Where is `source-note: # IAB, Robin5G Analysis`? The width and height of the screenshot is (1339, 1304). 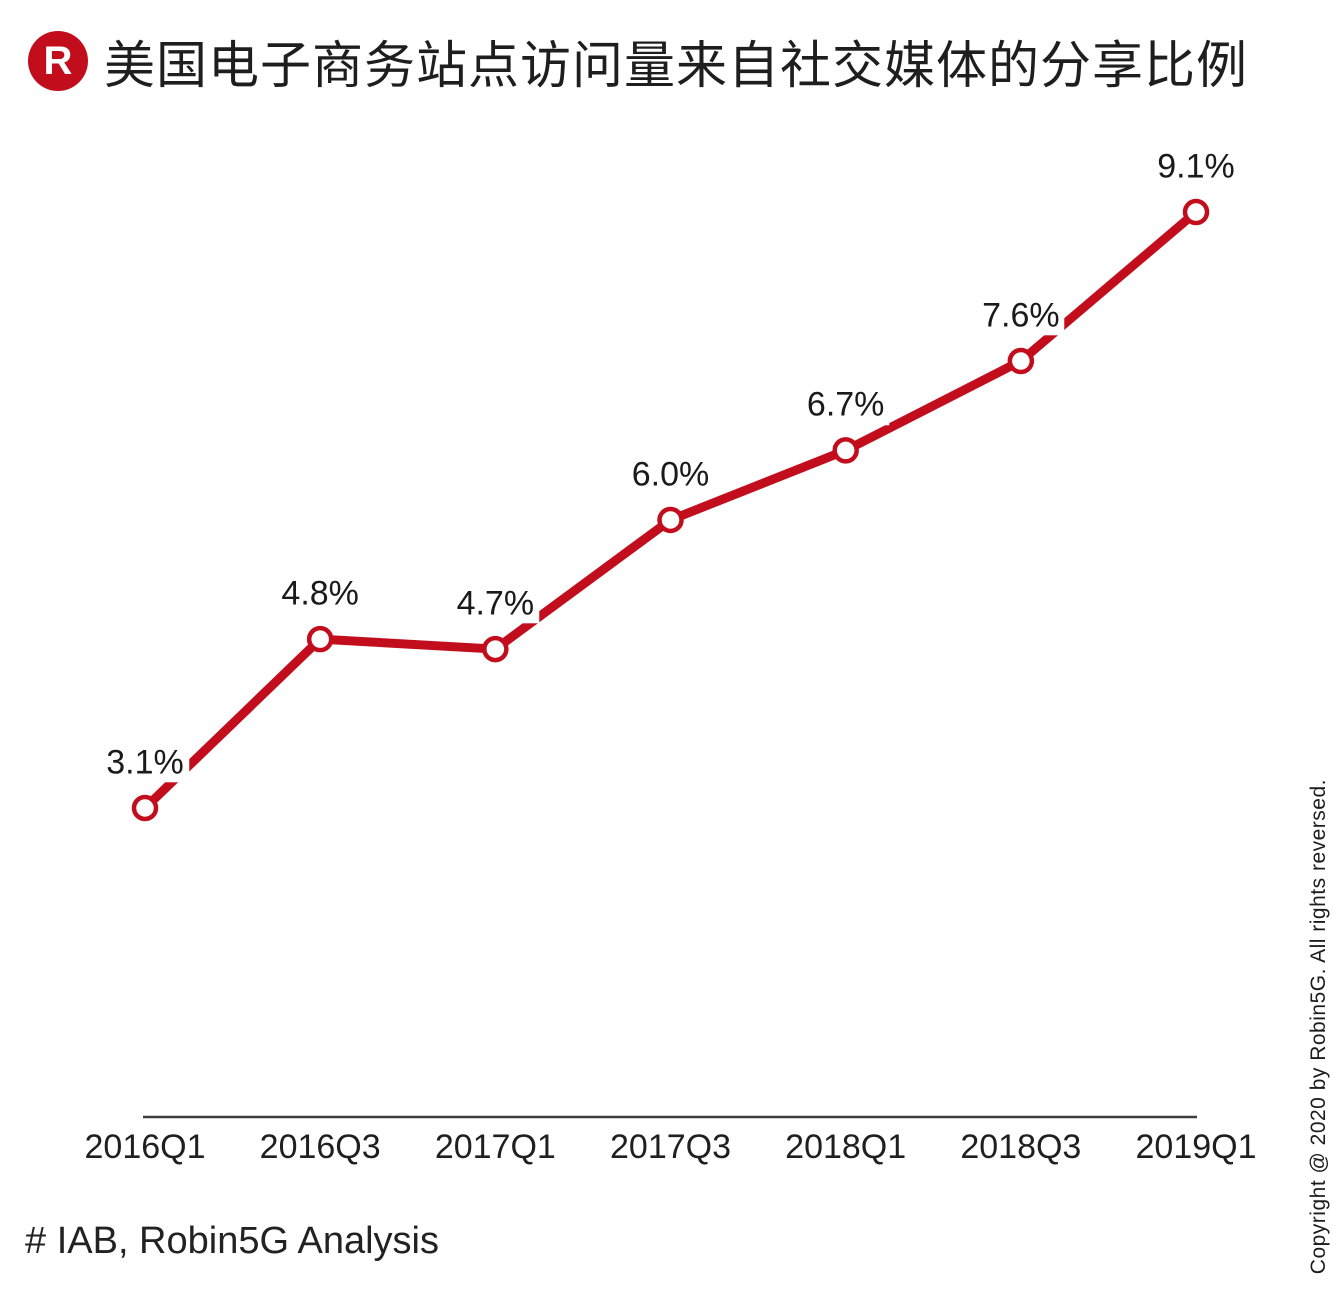 source-note: # IAB, Robin5G Analysis is located at coordinates (232, 1241).